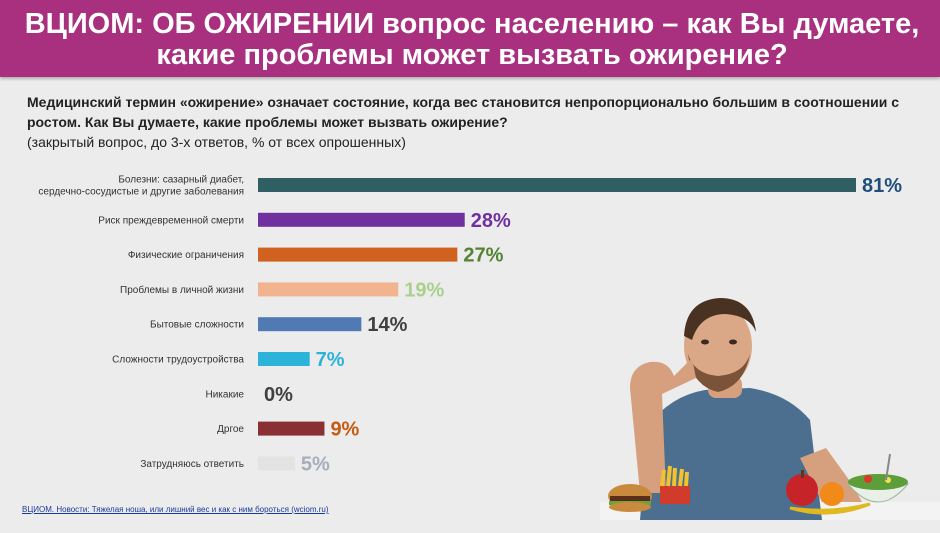  I want to click on value-label: 27%, so click(483, 256).